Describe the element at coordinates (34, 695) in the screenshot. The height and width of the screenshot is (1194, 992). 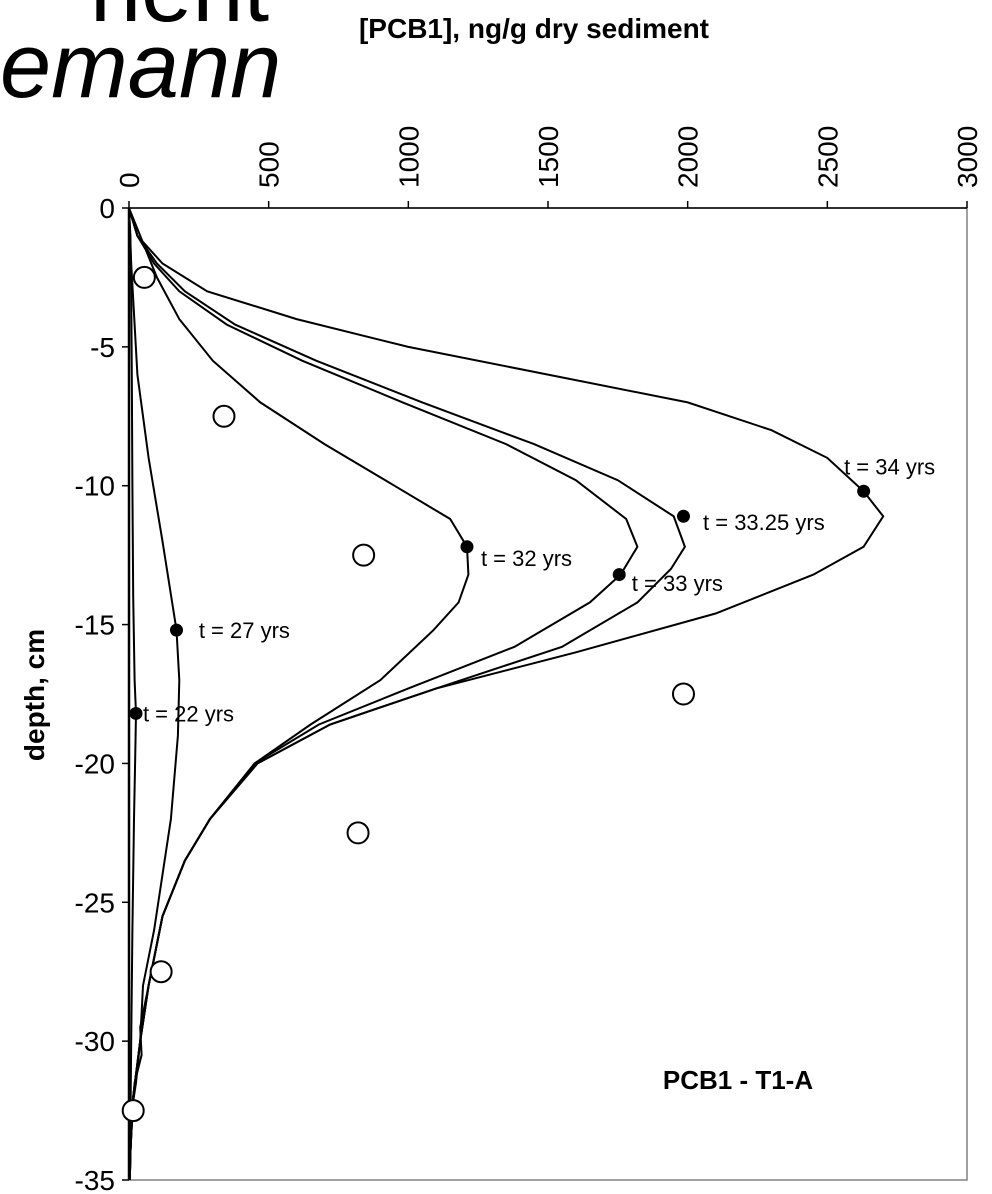
I see `y-axis-title: depth, cm` at that location.